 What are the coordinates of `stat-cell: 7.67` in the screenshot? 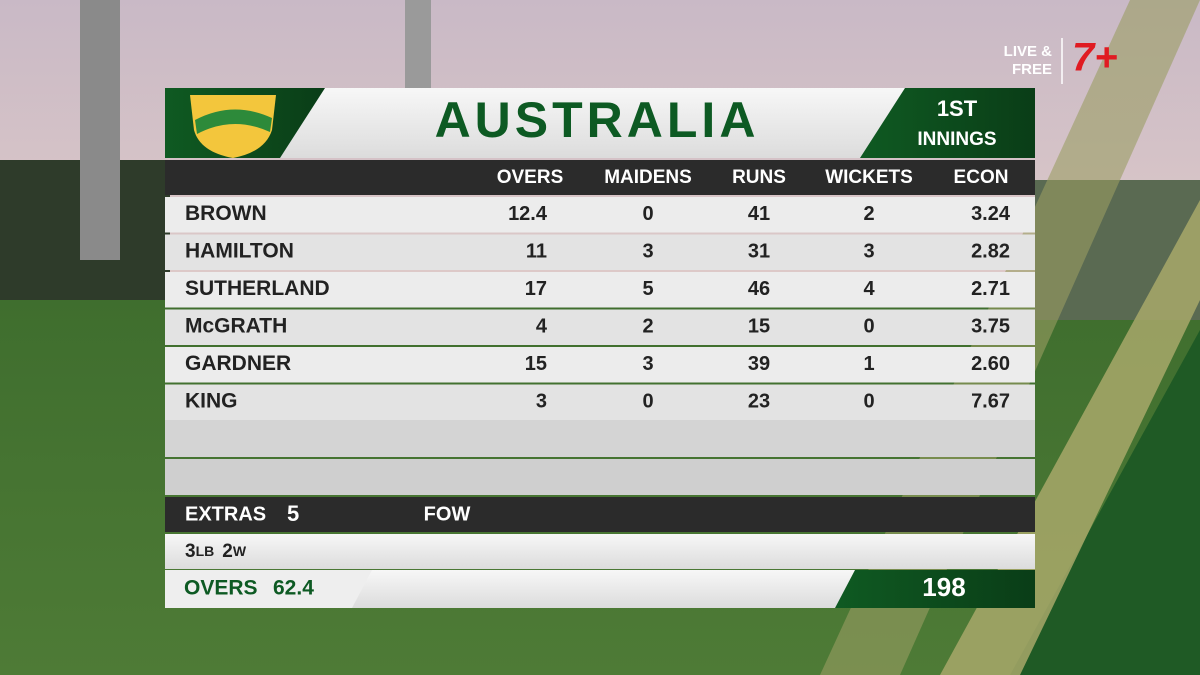 It's located at (990, 401).